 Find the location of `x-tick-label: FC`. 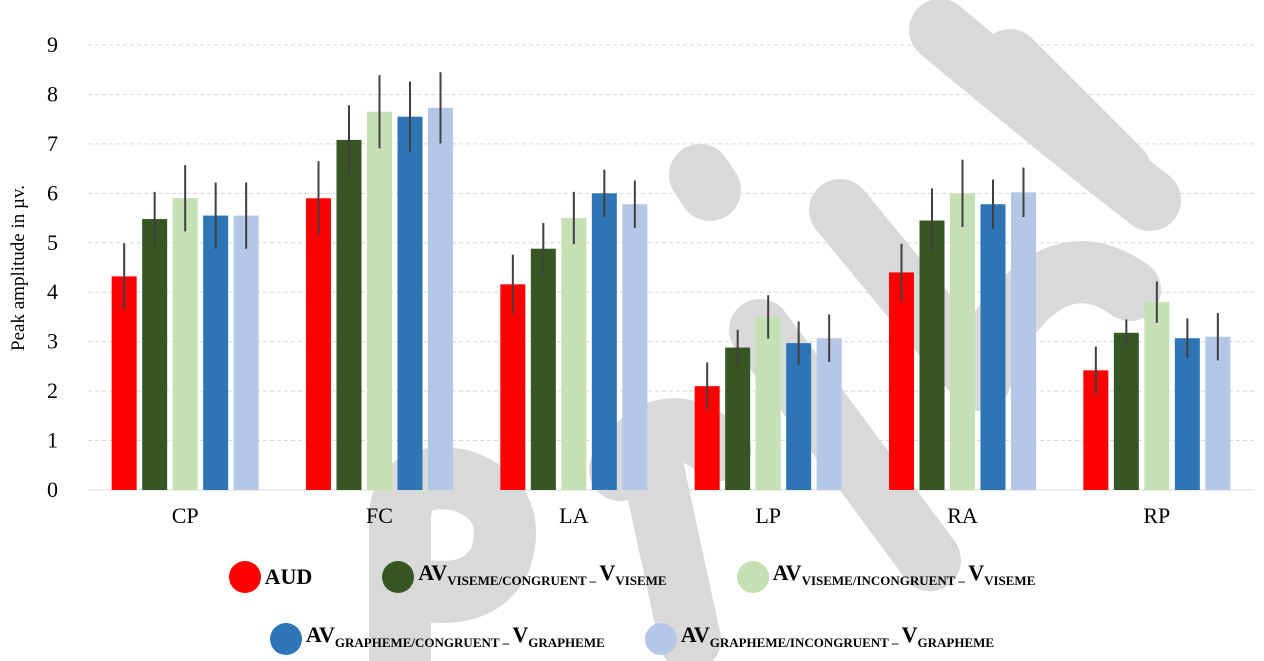

x-tick-label: FC is located at coordinates (379, 515).